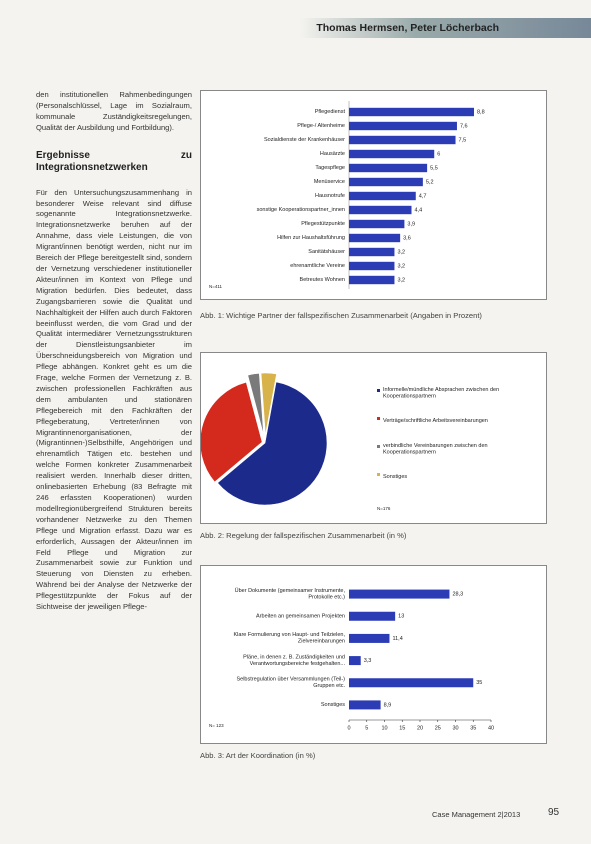  What do you see at coordinates (464, 126) in the screenshot?
I see `value-label: 7,6` at bounding box center [464, 126].